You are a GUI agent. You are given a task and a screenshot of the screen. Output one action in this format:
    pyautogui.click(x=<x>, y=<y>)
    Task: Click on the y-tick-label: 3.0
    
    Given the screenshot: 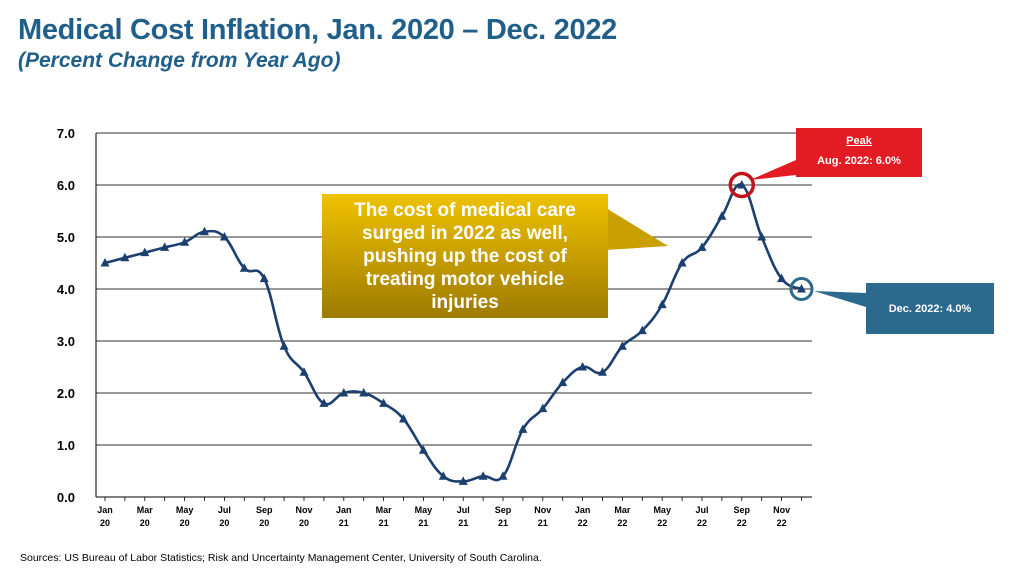 What is the action you would take?
    pyautogui.click(x=66, y=341)
    